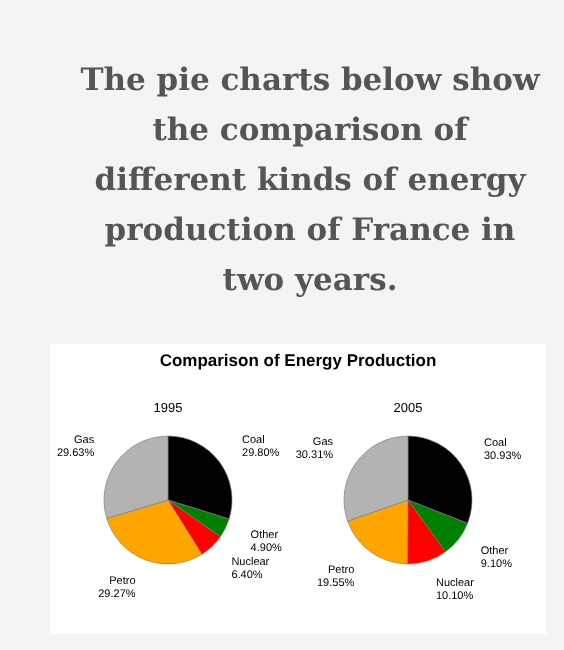 The width and height of the screenshot is (564, 650). Describe the element at coordinates (298, 360) in the screenshot. I see `text: Comparison of Energy Production` at that location.